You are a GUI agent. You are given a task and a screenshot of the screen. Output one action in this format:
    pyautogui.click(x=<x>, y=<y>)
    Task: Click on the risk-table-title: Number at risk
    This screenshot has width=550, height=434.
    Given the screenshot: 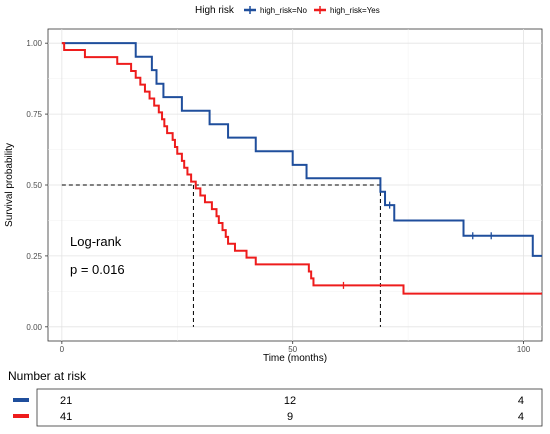 What is the action you would take?
    pyautogui.click(x=47, y=376)
    